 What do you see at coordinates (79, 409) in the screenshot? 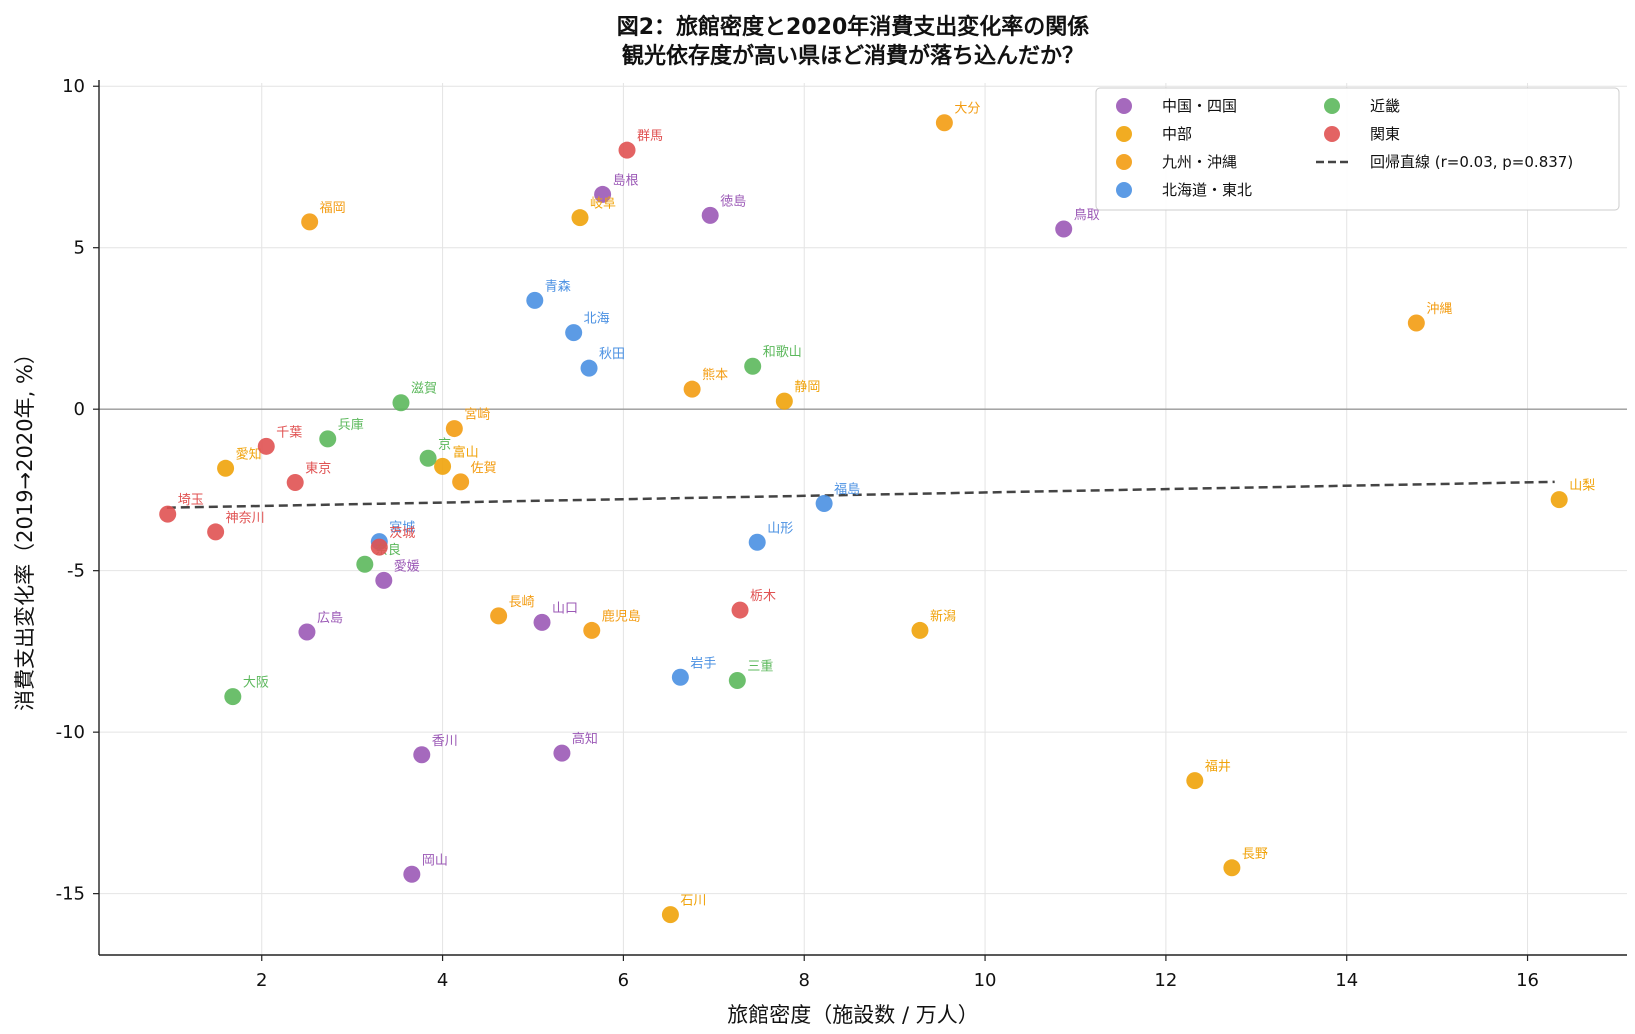
I see `y-tick-label: 0` at bounding box center [79, 409].